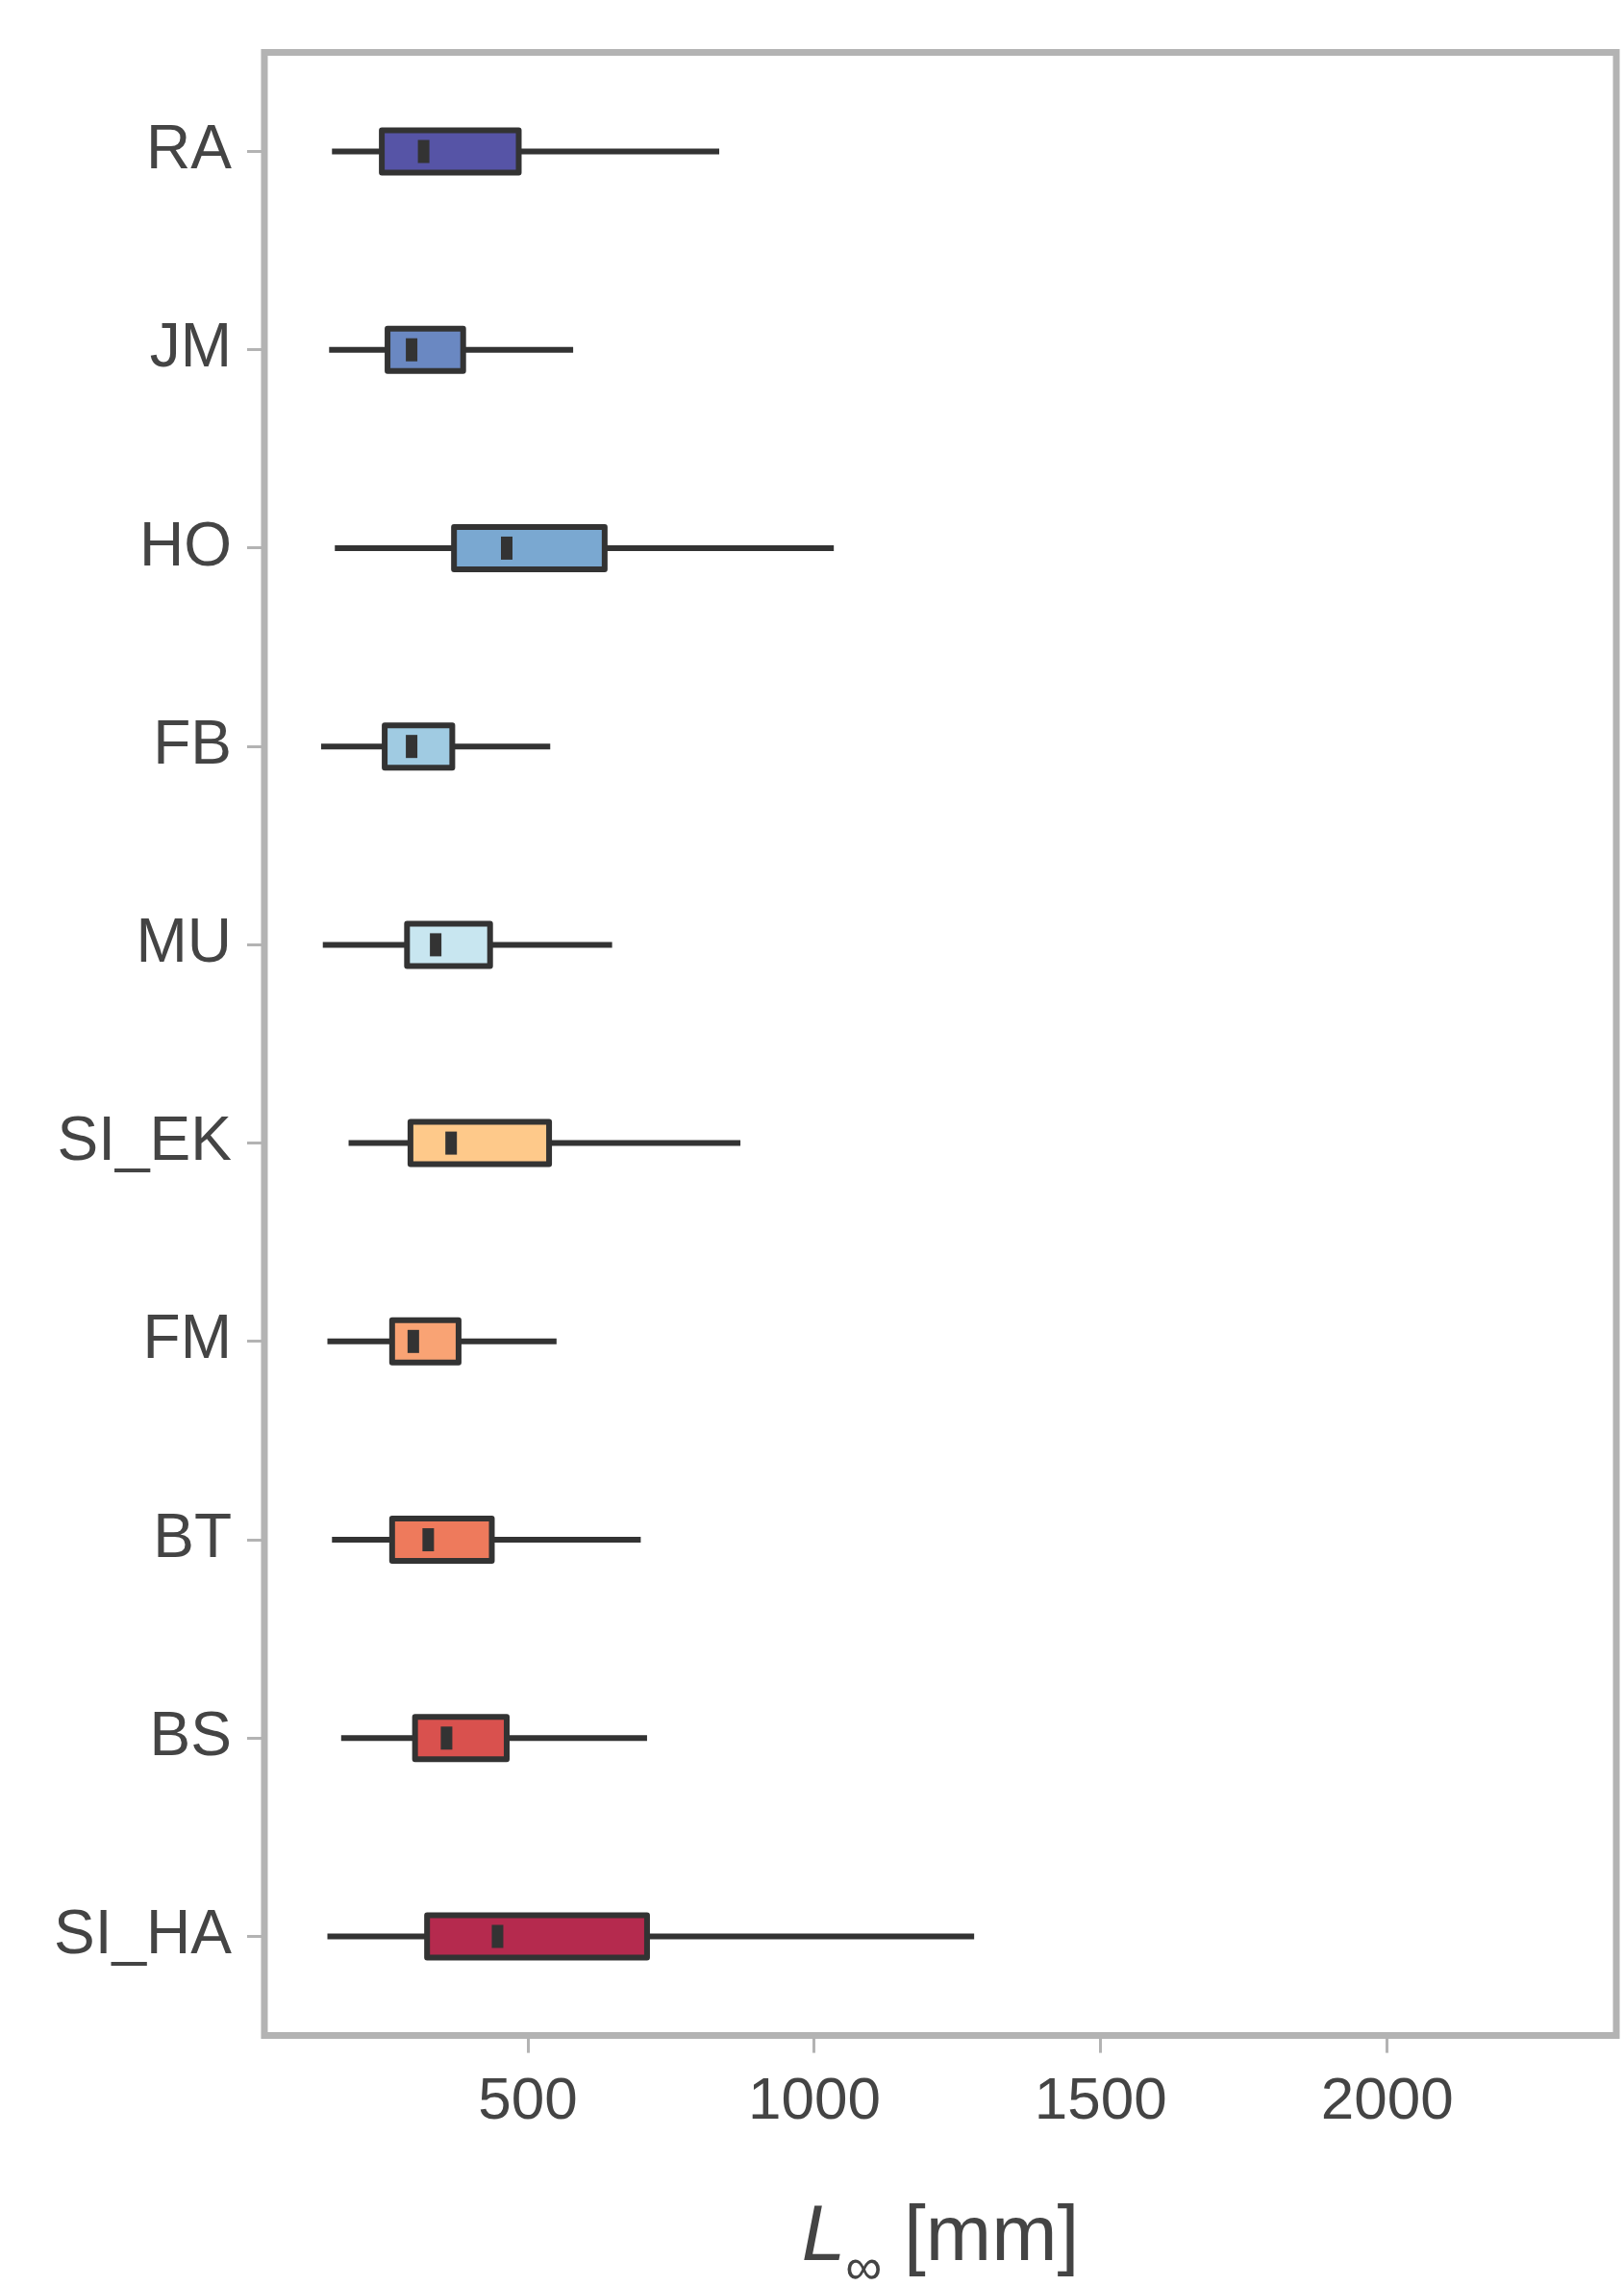  I want to click on x-axis-title: L∞ [mm], so click(940, 2237).